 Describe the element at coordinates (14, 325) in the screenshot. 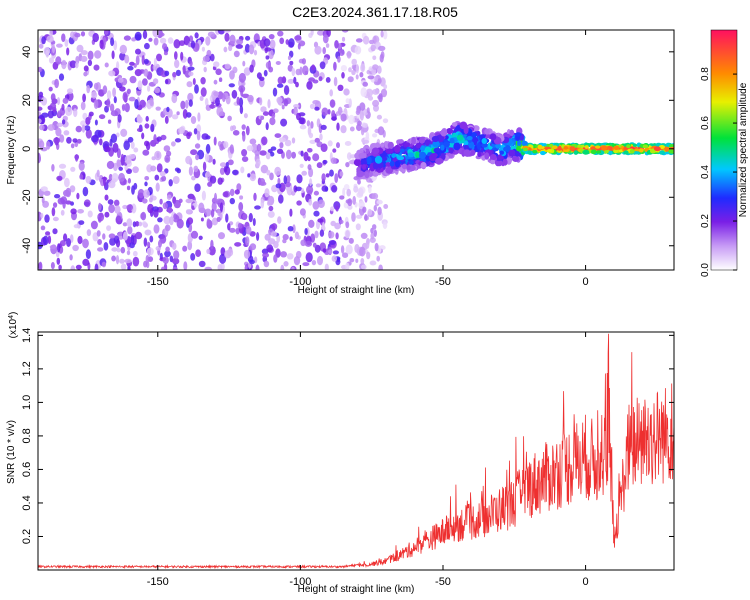

I see `snr-multiplier: (x104)` at that location.